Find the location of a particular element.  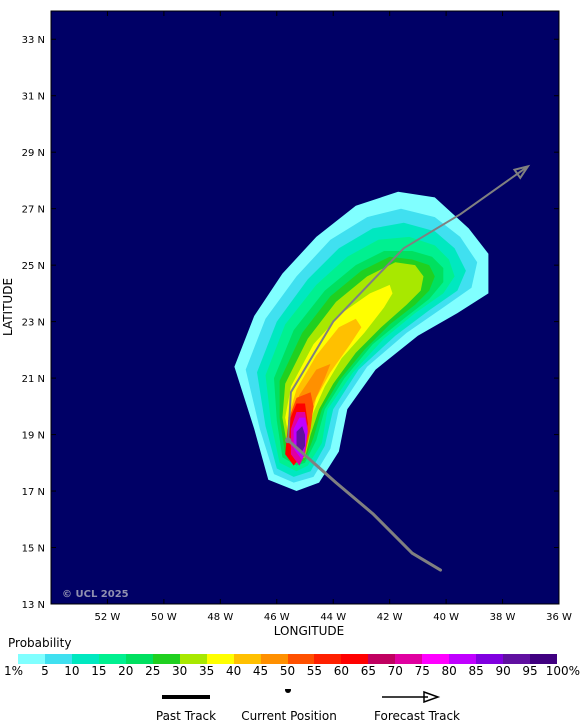

legend-label: 70 is located at coordinates (395, 671).